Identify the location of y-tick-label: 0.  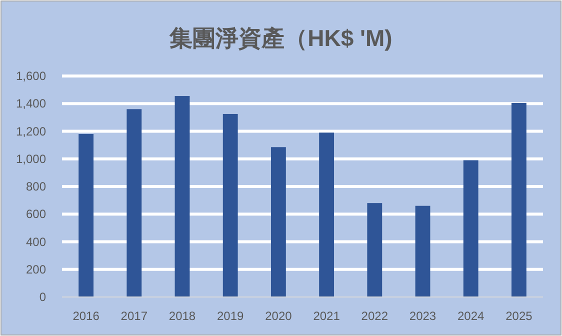
(42, 297).